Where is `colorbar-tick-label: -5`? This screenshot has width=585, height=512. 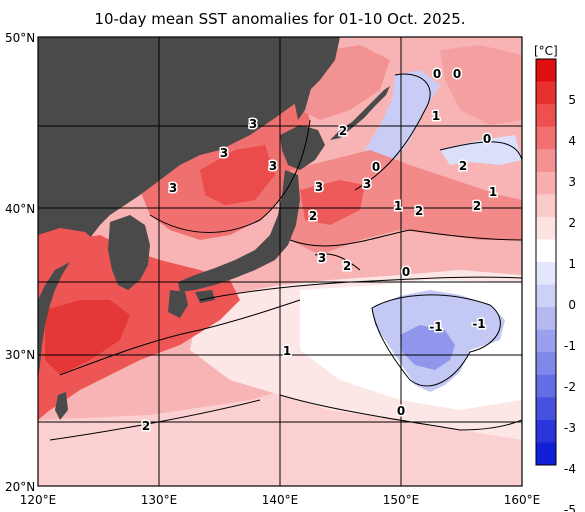 colorbar-tick-label: -5 is located at coordinates (570, 507).